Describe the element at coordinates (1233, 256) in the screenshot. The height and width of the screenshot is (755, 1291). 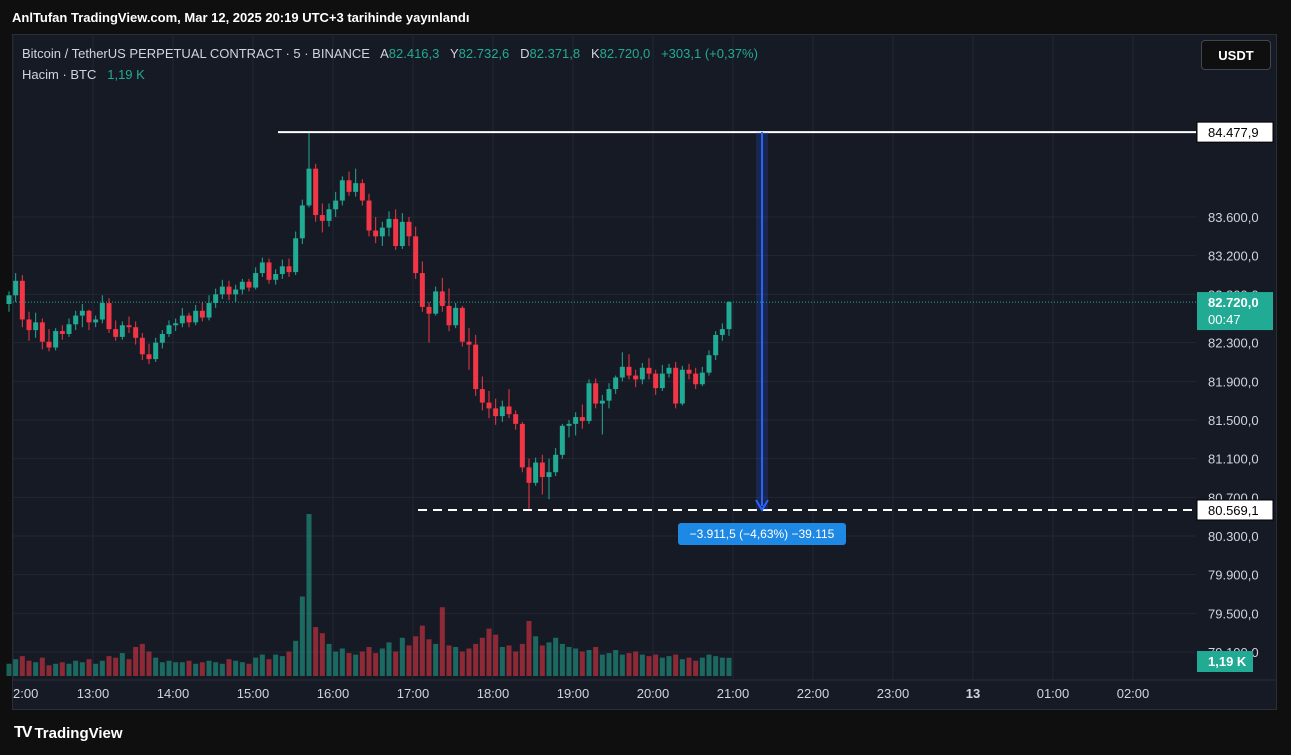
I see `y-tick-label: 83.200,0` at that location.